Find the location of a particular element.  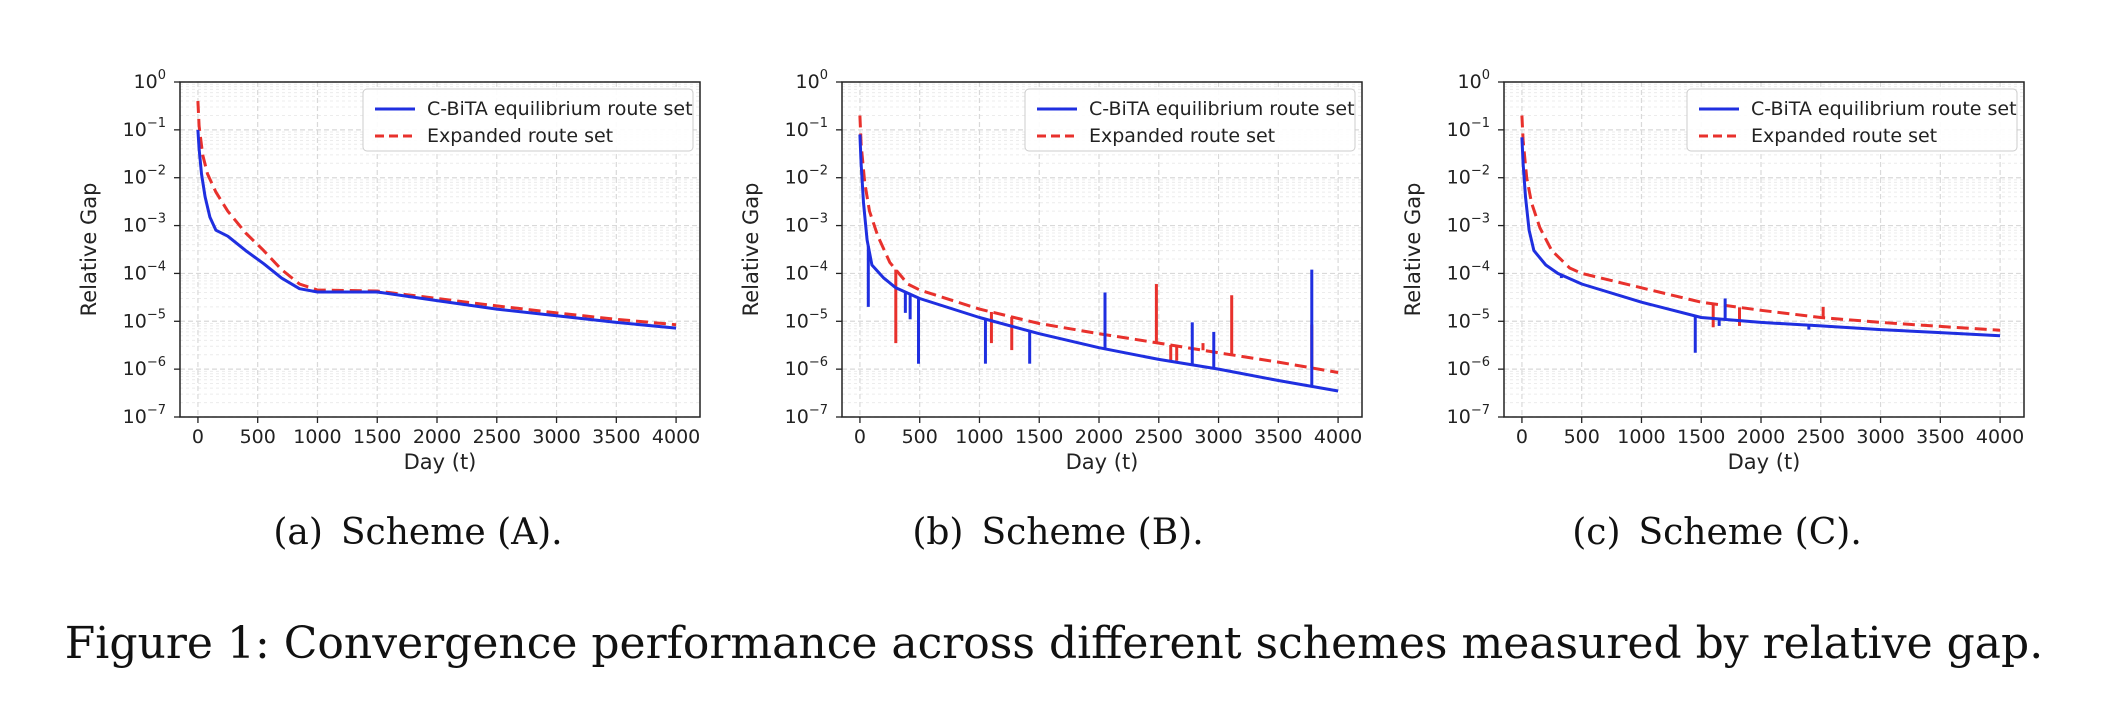

chart-caption-a: (a) Scheme (A). is located at coordinates (418, 532).